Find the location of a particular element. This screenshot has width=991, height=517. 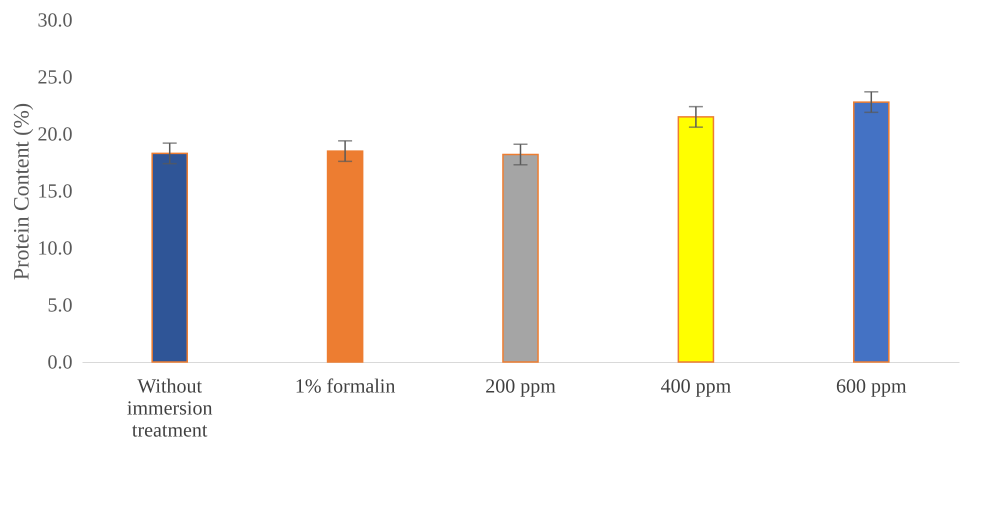

y-tick-label: 10.0 is located at coordinates (55, 249).